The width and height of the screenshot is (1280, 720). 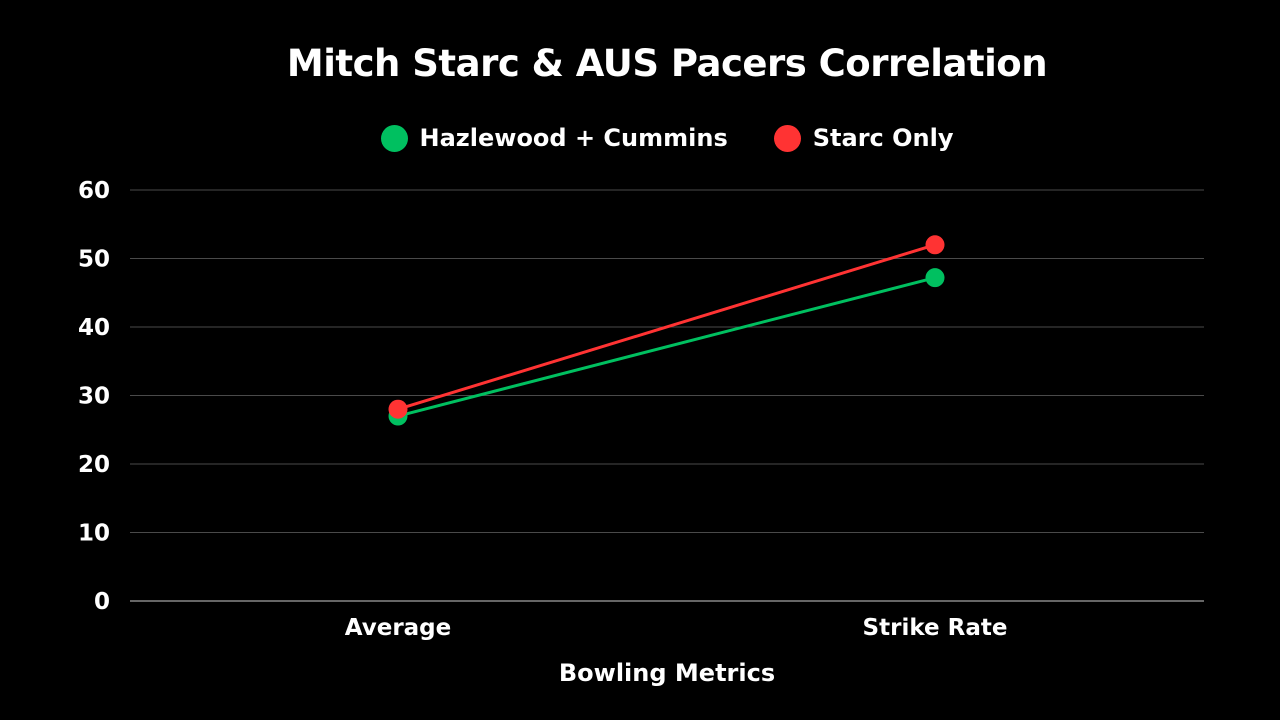 I want to click on series-layer, so click(x=666, y=330).